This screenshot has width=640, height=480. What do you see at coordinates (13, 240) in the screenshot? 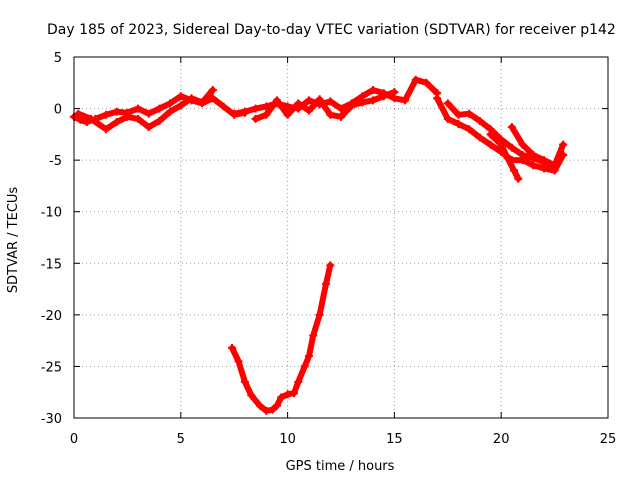
I see `y-axis-label: SDTVAR / TECUs` at bounding box center [13, 240].